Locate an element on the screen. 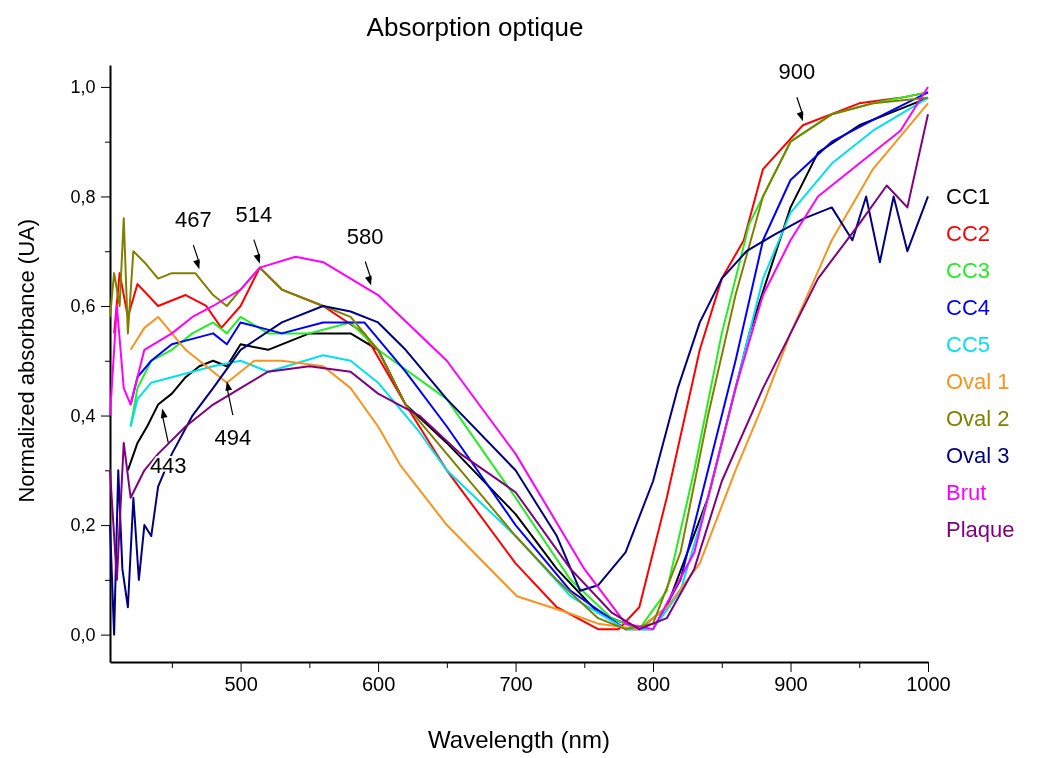 This screenshot has height=758, width=1042. text: CC3 is located at coordinates (968, 271).